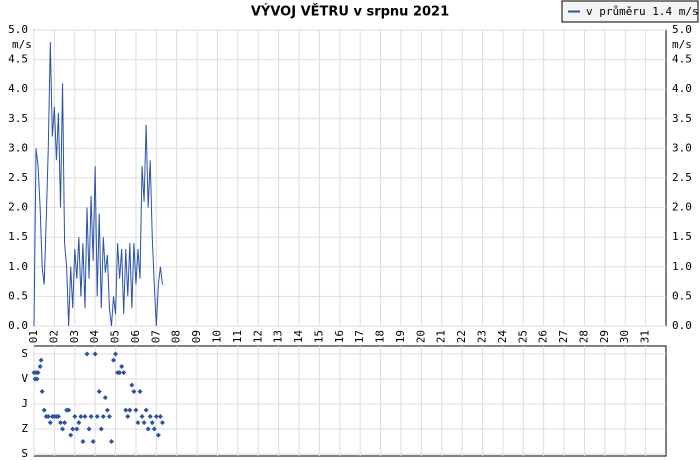  I want to click on x-tick-label: 02, so click(53, 336).